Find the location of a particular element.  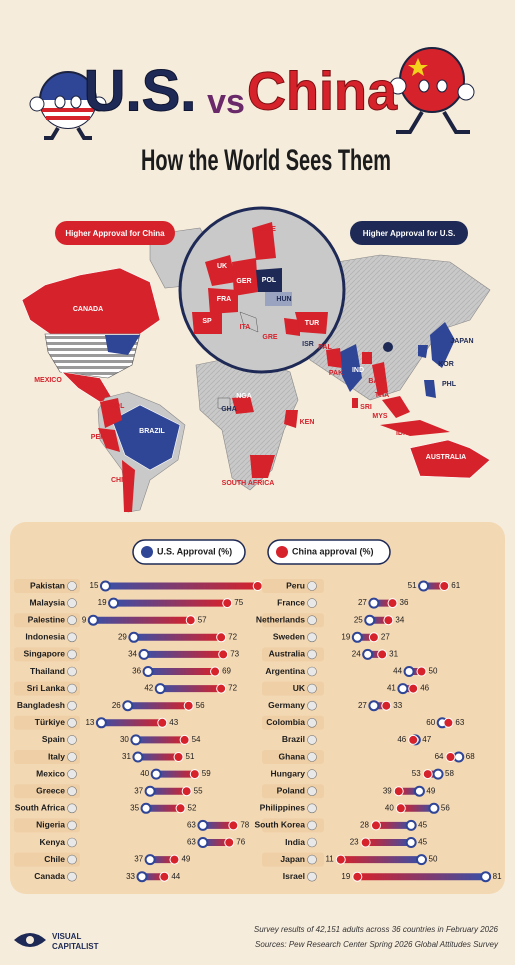

us-value-label: 37 is located at coordinates (138, 790).